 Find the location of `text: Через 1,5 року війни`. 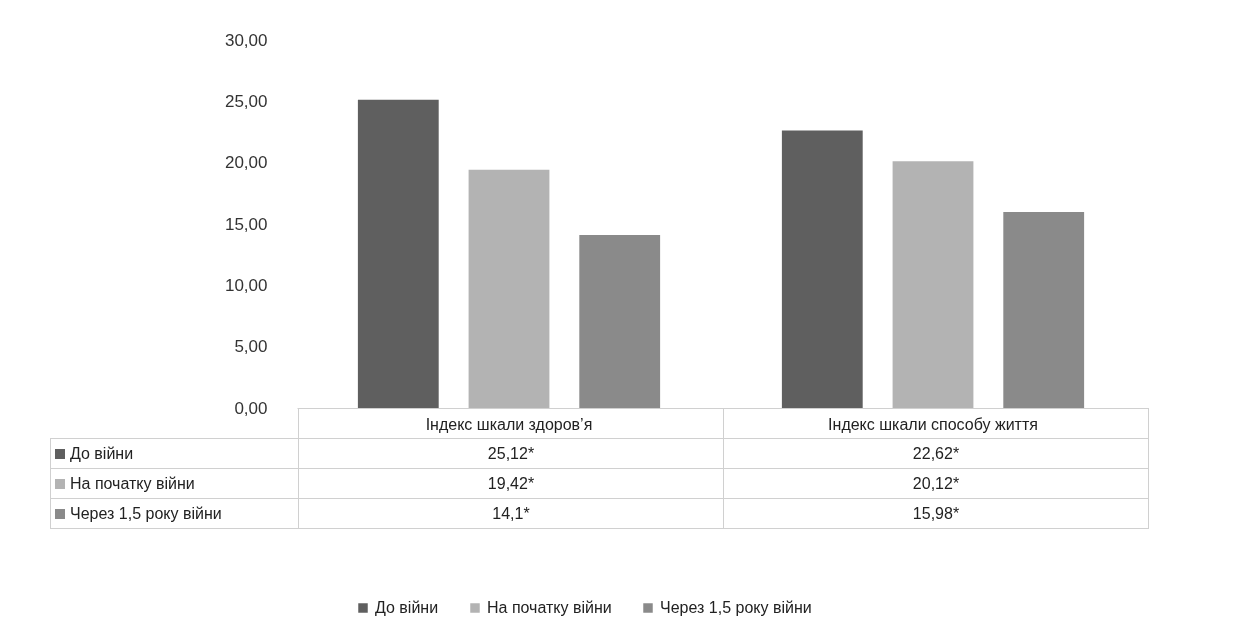

text: Через 1,5 року війни is located at coordinates (146, 513).